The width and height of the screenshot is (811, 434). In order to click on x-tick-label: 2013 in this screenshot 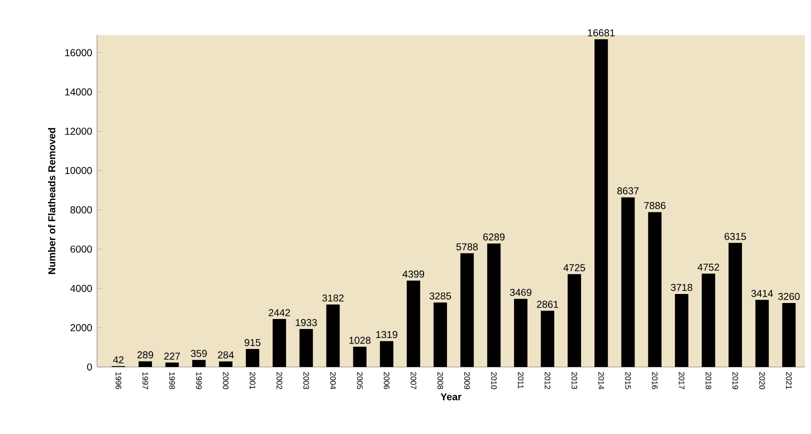, I will do `click(575, 381)`.